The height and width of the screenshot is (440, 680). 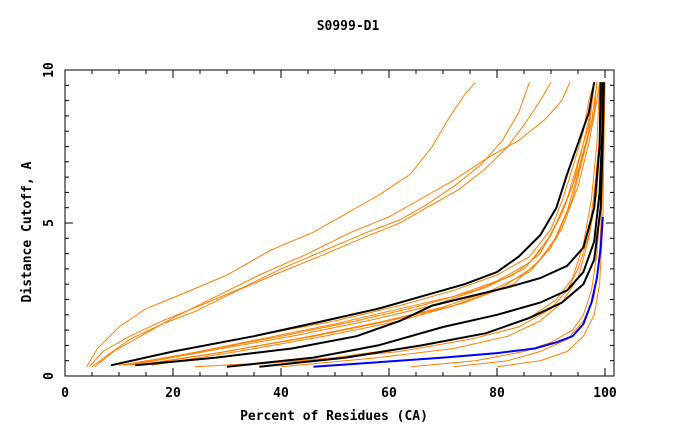 What do you see at coordinates (605, 393) in the screenshot?
I see `x-tick-label: 100` at bounding box center [605, 393].